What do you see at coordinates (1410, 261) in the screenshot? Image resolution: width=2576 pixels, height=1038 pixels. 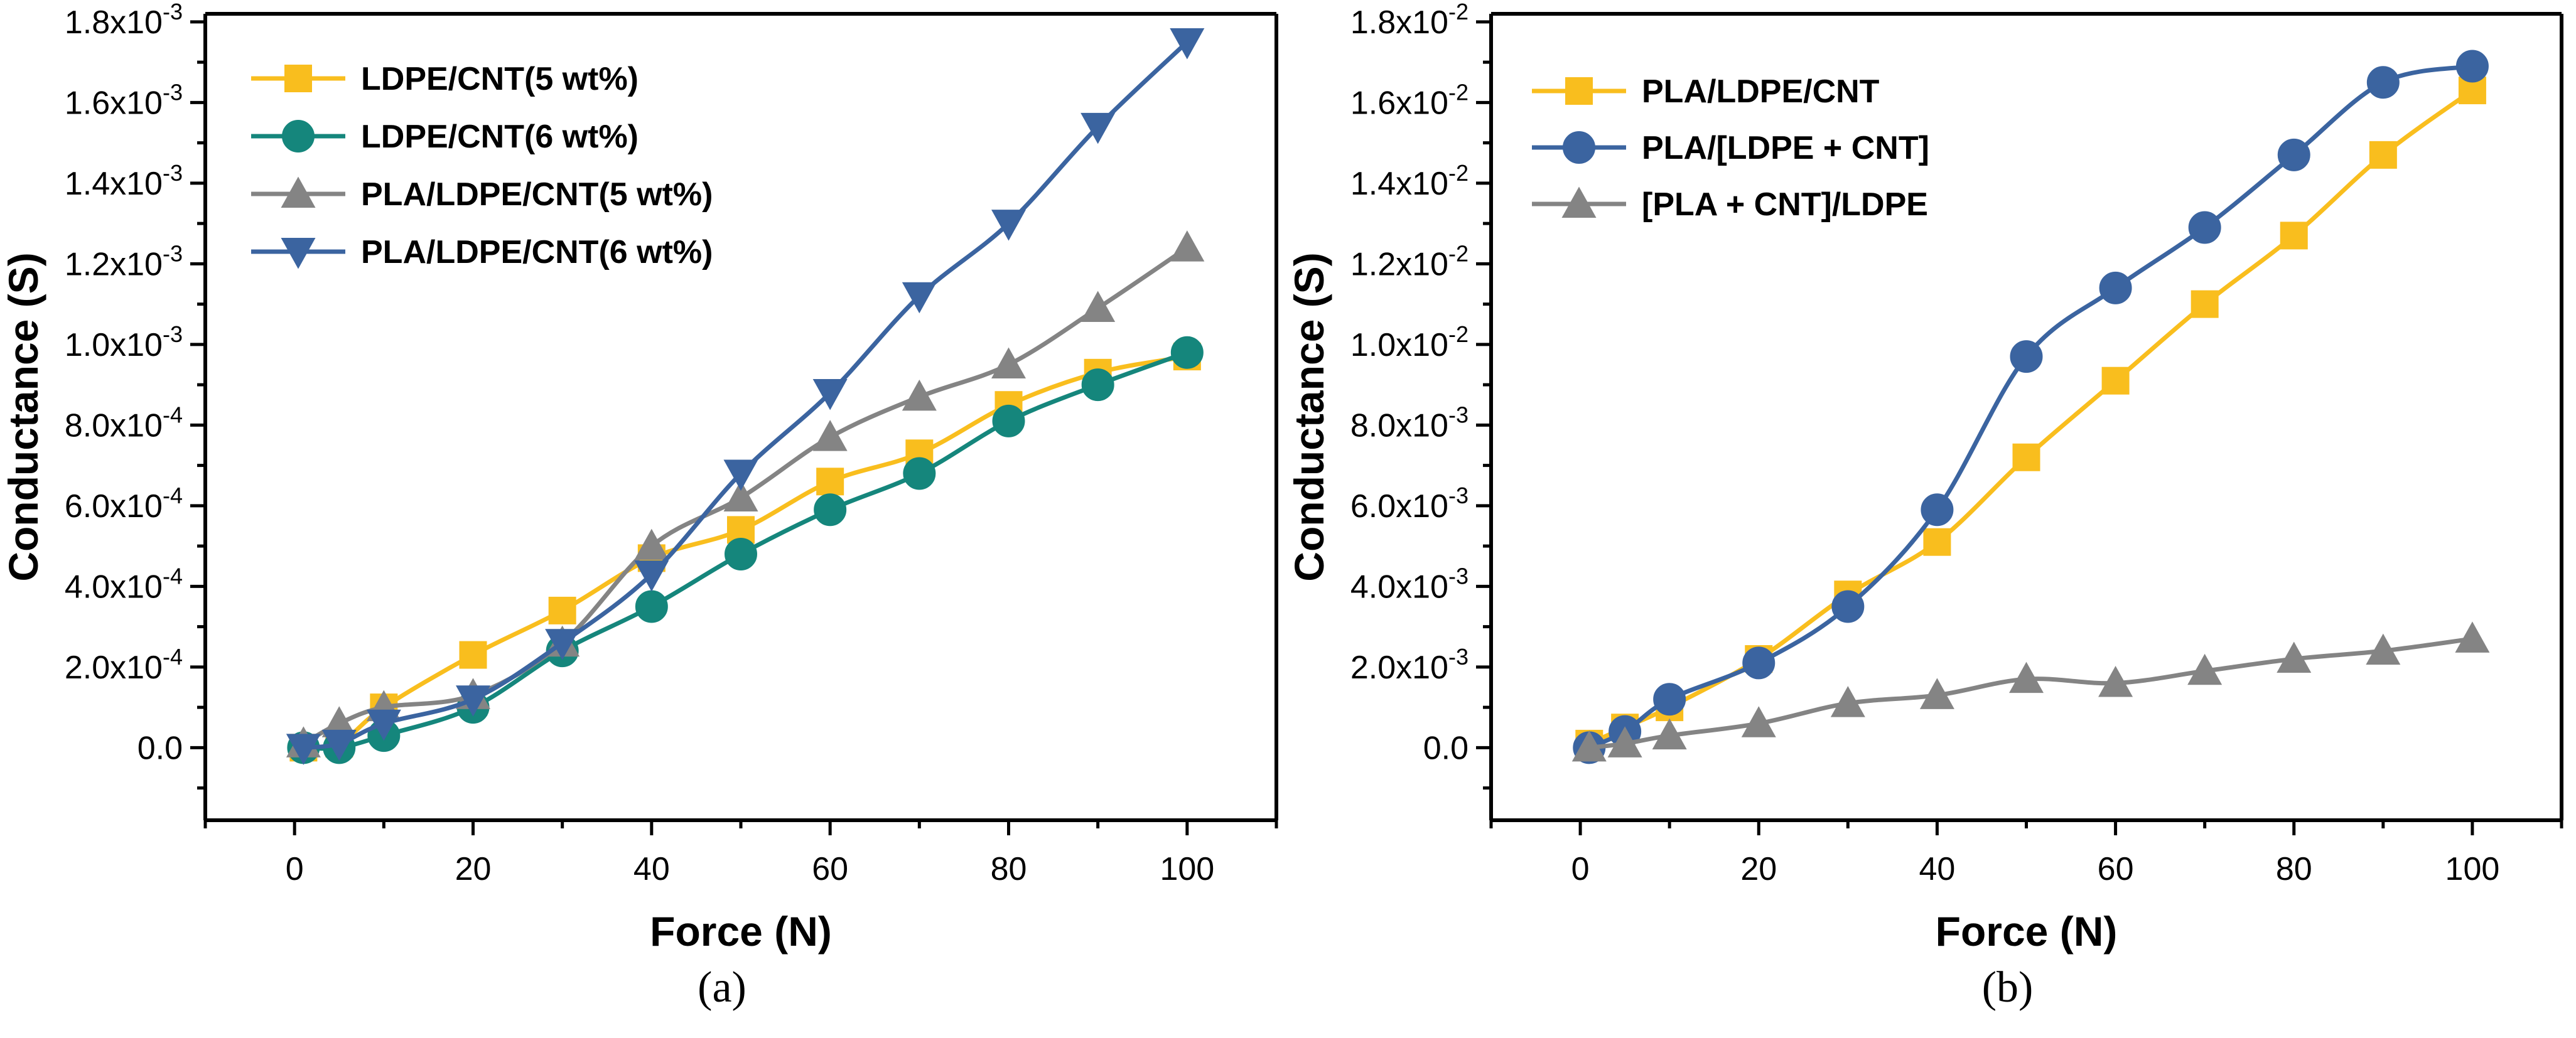 I see `y-tick-label: 1.2x10⁻²` at bounding box center [1410, 261].